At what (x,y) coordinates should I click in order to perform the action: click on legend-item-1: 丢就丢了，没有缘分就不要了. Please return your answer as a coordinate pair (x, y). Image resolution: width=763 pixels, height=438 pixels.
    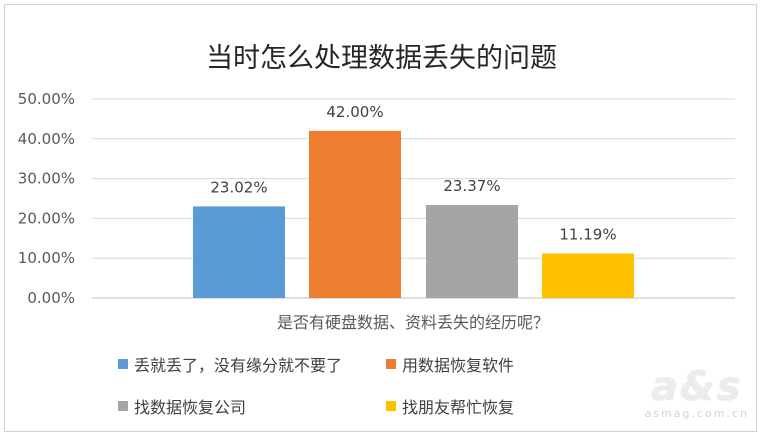
    Looking at the image, I should click on (230, 364).